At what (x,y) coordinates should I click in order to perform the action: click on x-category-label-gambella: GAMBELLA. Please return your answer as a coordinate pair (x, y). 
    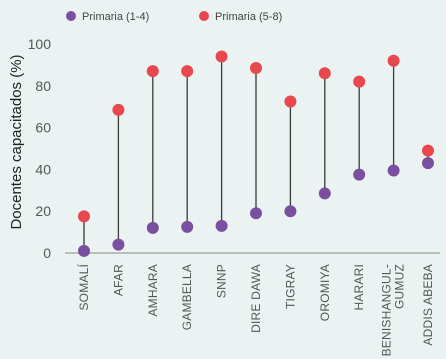
    Looking at the image, I should click on (187, 297).